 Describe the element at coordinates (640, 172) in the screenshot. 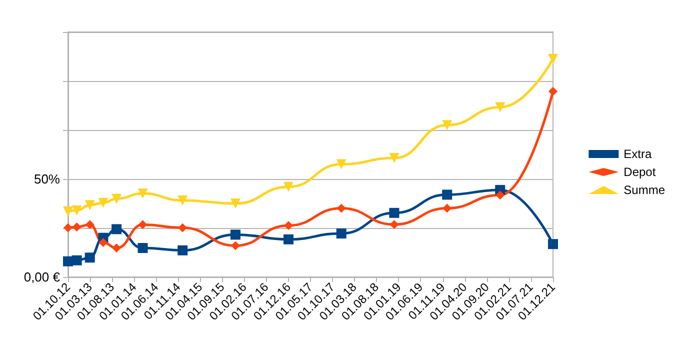

I see `legend-label: Depot` at that location.